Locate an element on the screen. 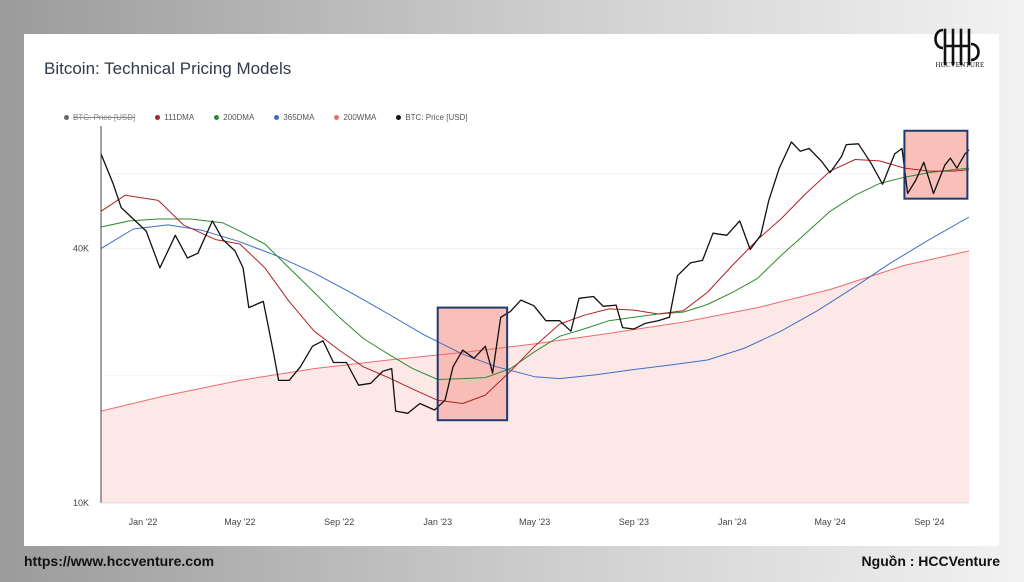  x-tick-label: Jan '22 is located at coordinates (143, 522).